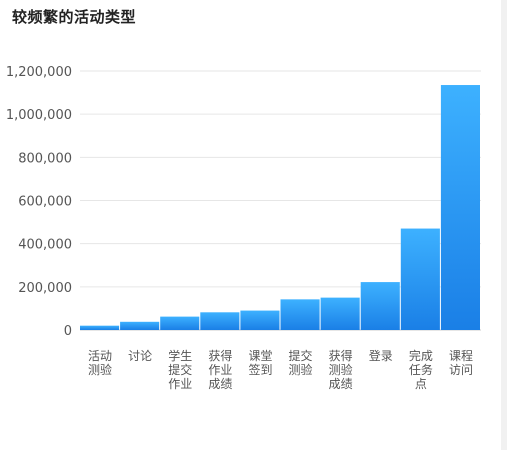  I want to click on x-tick-label: 登录, so click(381, 355).